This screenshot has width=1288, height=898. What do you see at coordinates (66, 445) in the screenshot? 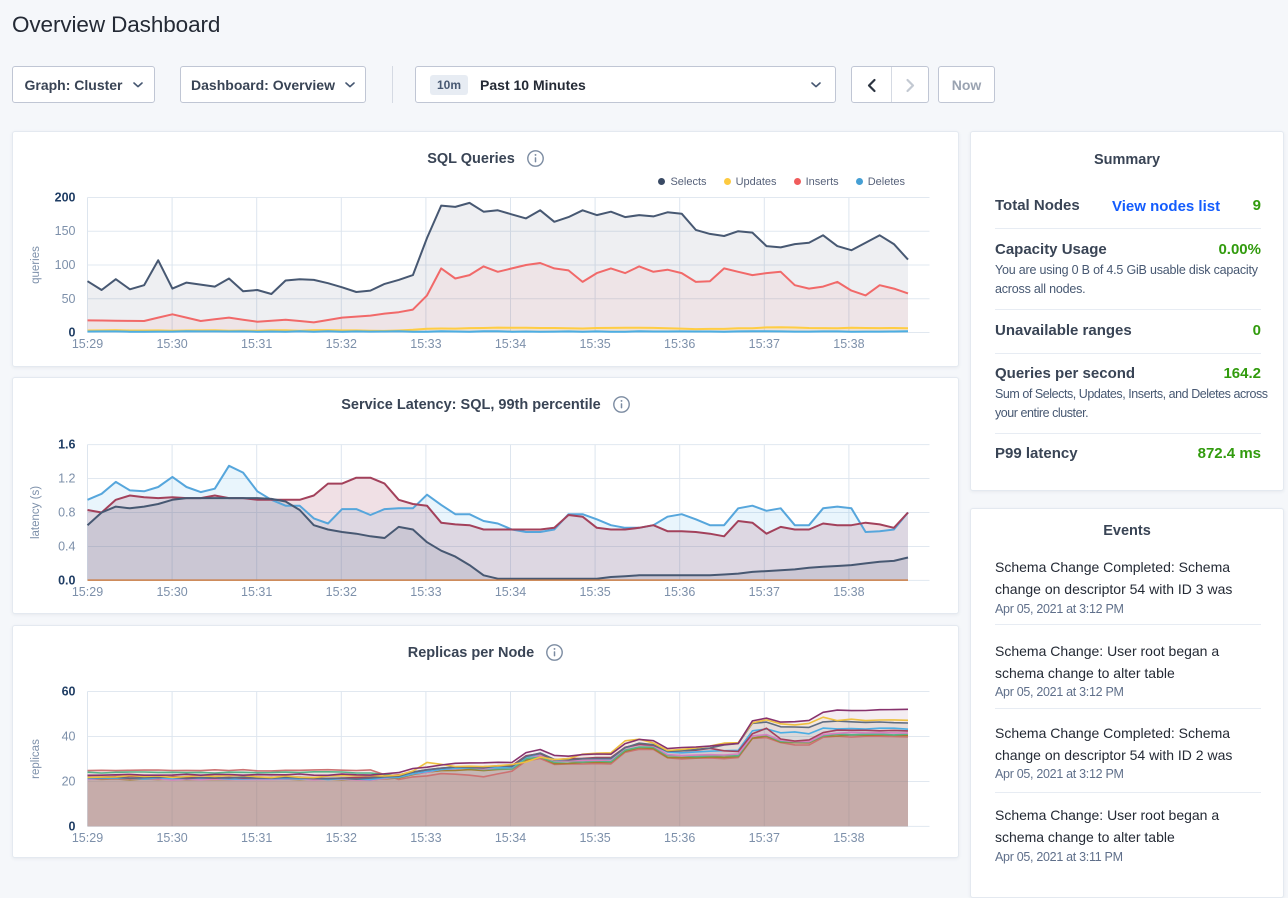
I see `svg-text: 1.6` at bounding box center [66, 445].